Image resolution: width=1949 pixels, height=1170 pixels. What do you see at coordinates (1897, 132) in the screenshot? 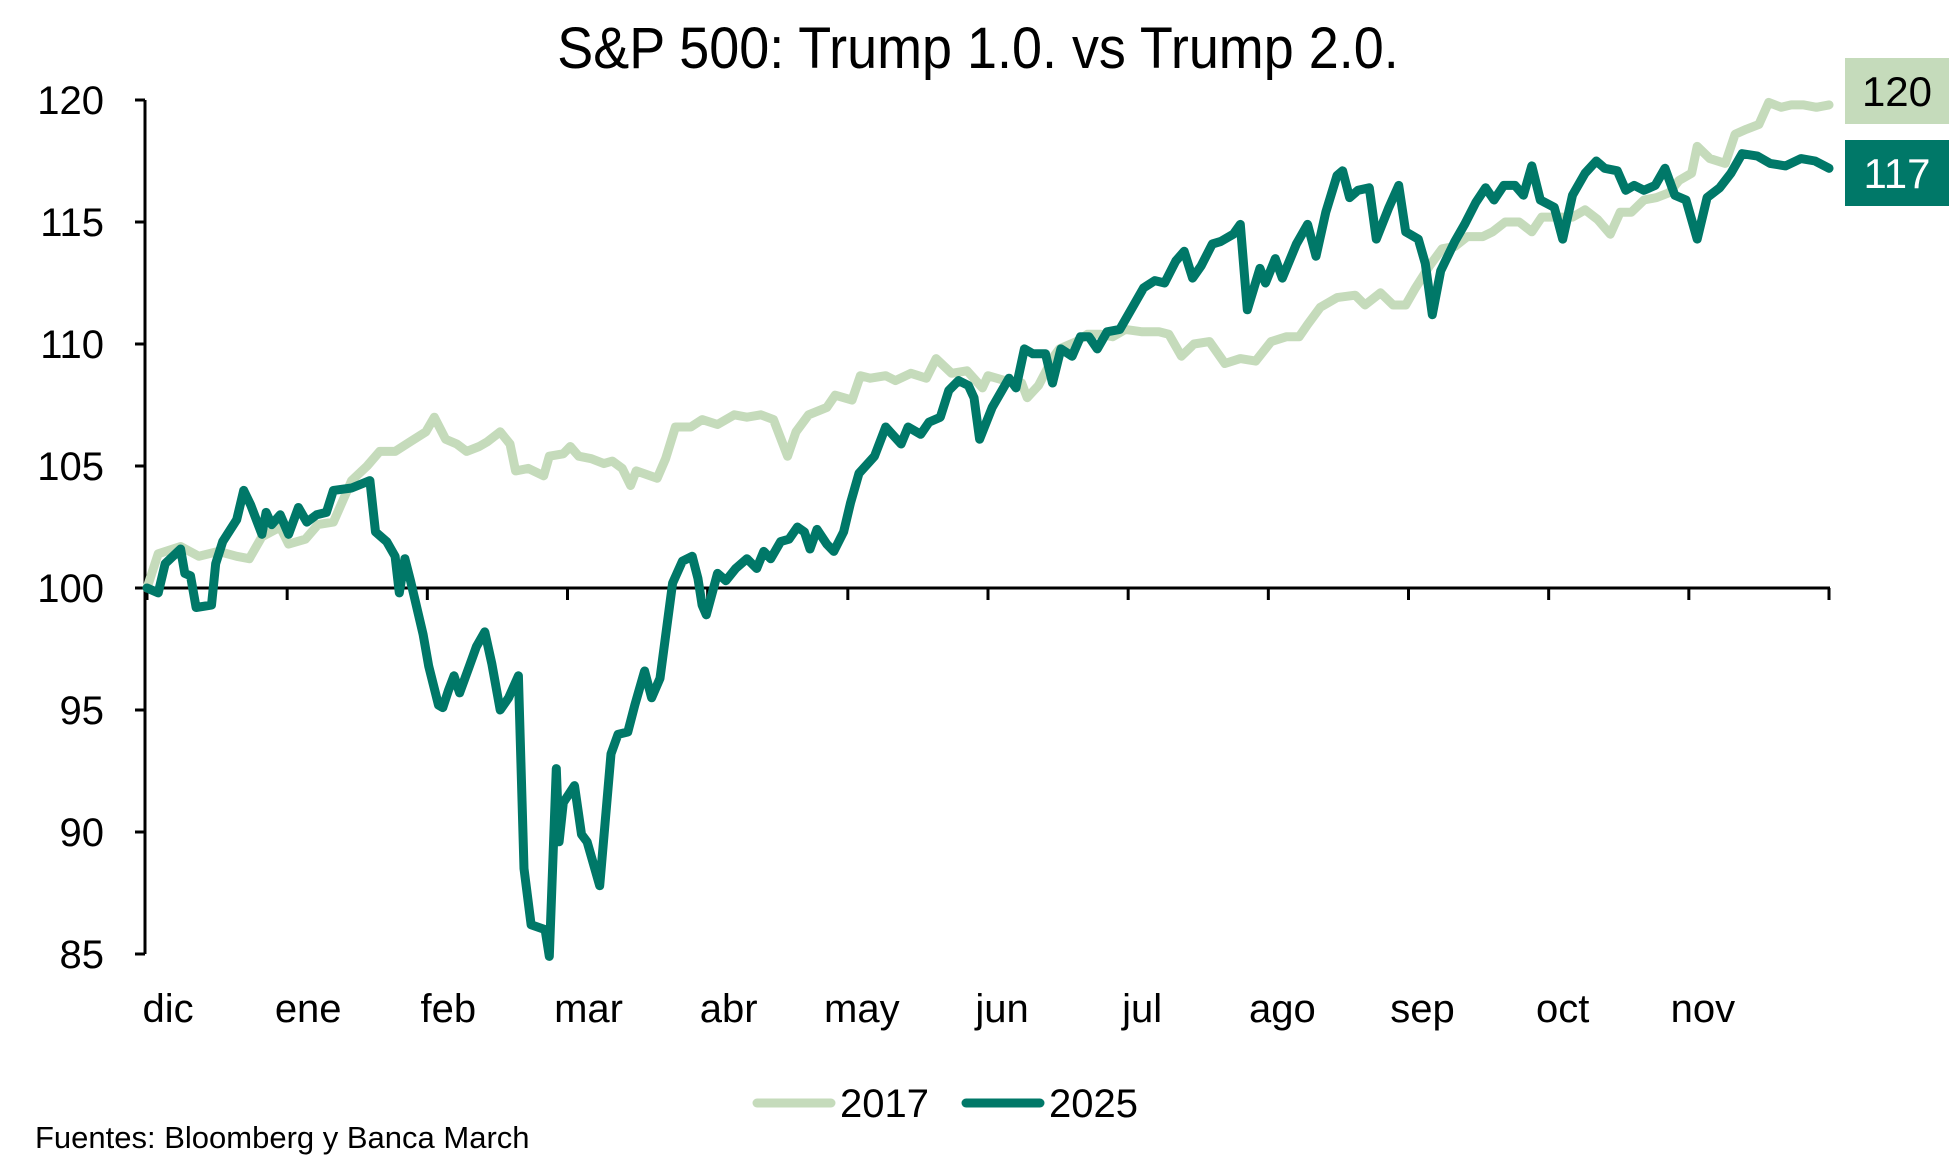
I see `end-labels: 120 117` at bounding box center [1897, 132].